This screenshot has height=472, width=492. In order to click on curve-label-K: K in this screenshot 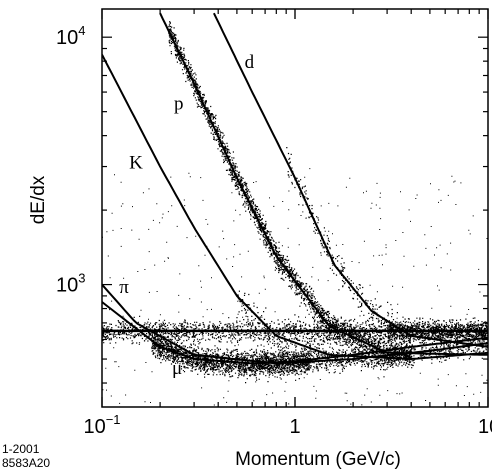, I will do `click(136, 162)`.